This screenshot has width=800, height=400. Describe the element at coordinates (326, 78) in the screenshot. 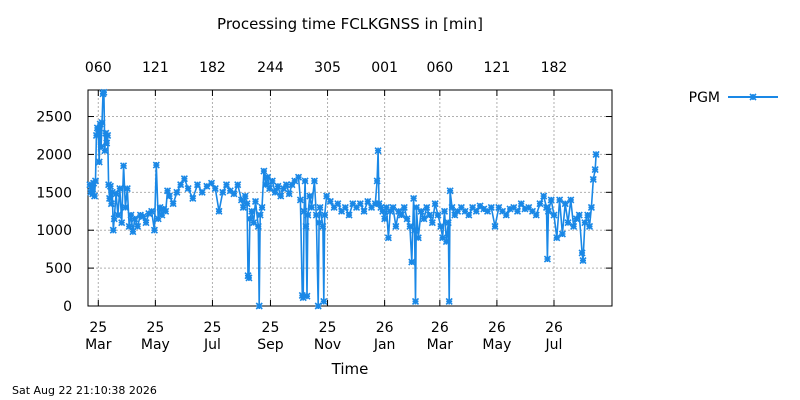

I see `x-axis-top: 060 121 182 244 305 001 060 121 182` at that location.